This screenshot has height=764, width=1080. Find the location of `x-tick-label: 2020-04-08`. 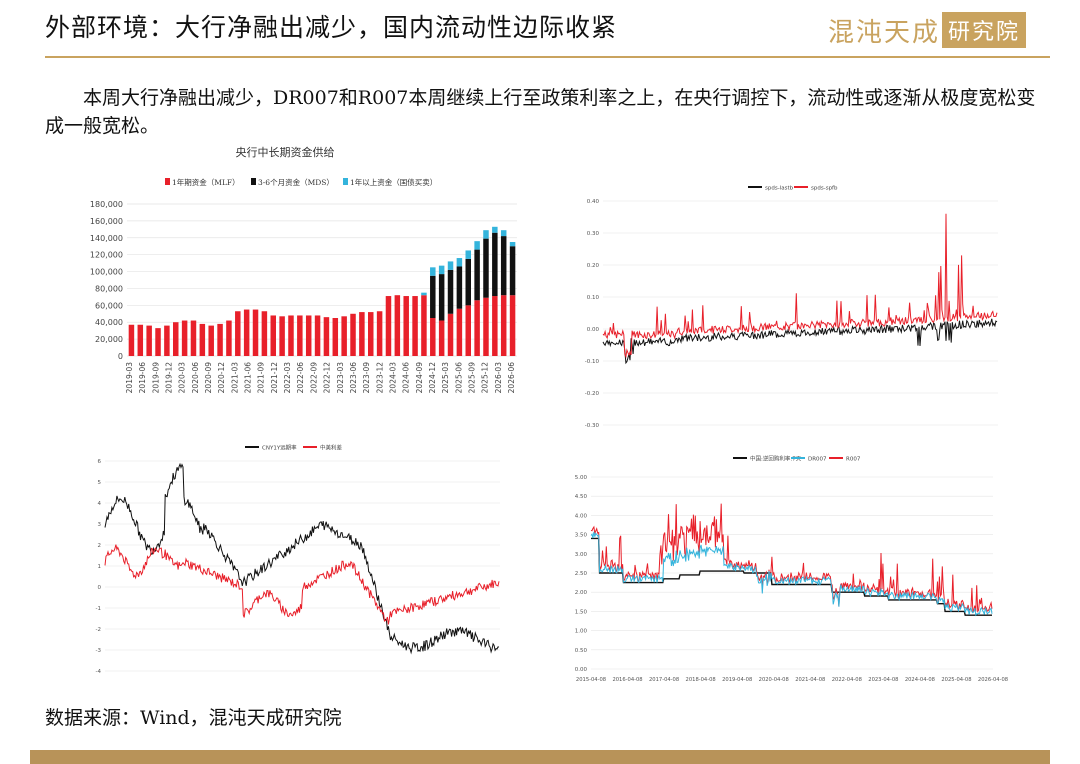

x-tick-label: 2020-04-08 is located at coordinates (774, 680).